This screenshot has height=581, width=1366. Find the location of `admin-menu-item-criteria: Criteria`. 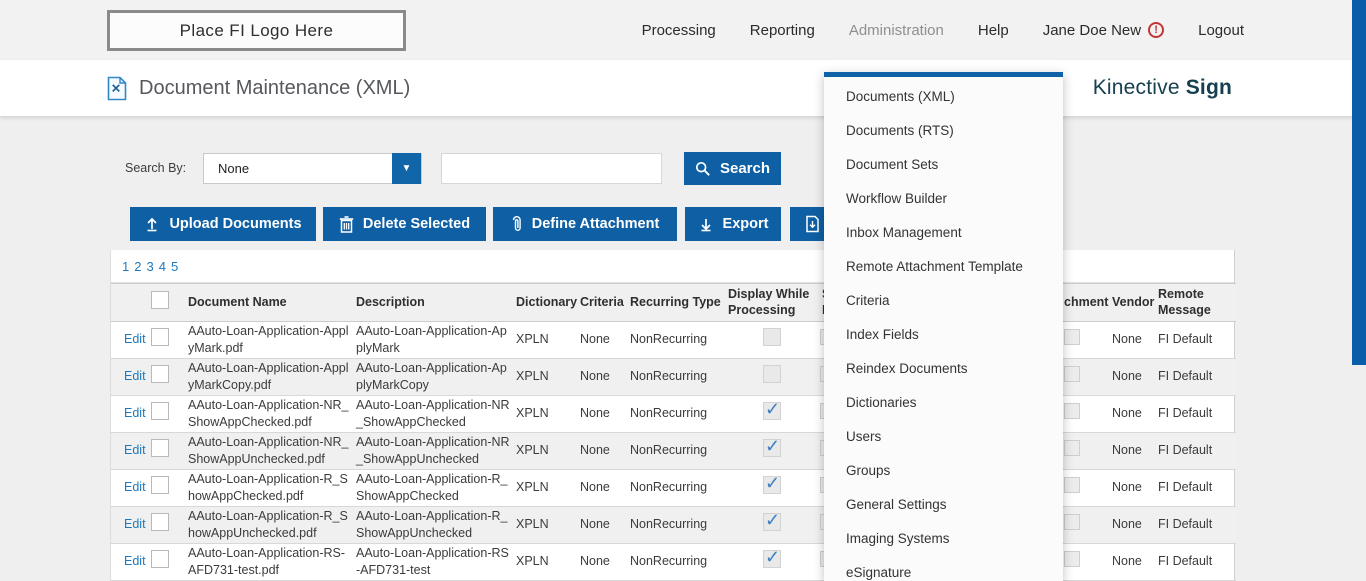

admin-menu-item-criteria: Criteria is located at coordinates (868, 300).